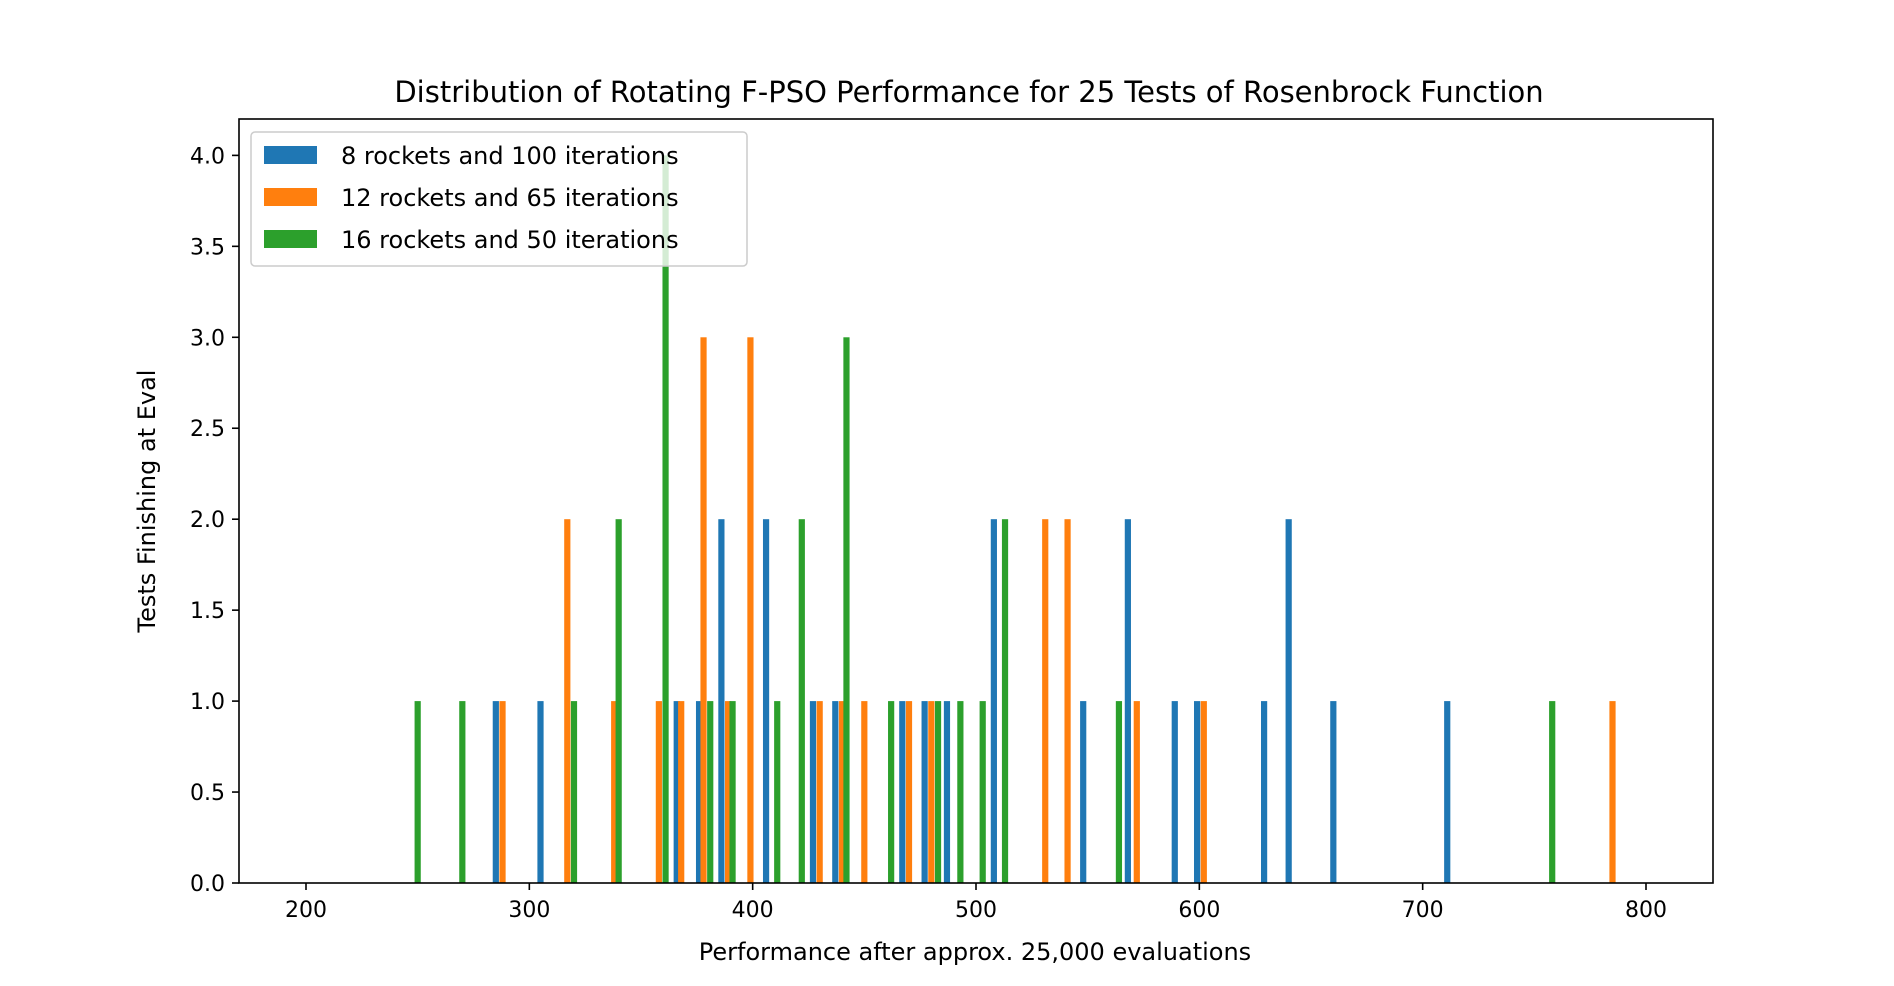 This screenshot has height=986, width=1894. I want to click on x-tick-label-5: 600, so click(1199, 910).